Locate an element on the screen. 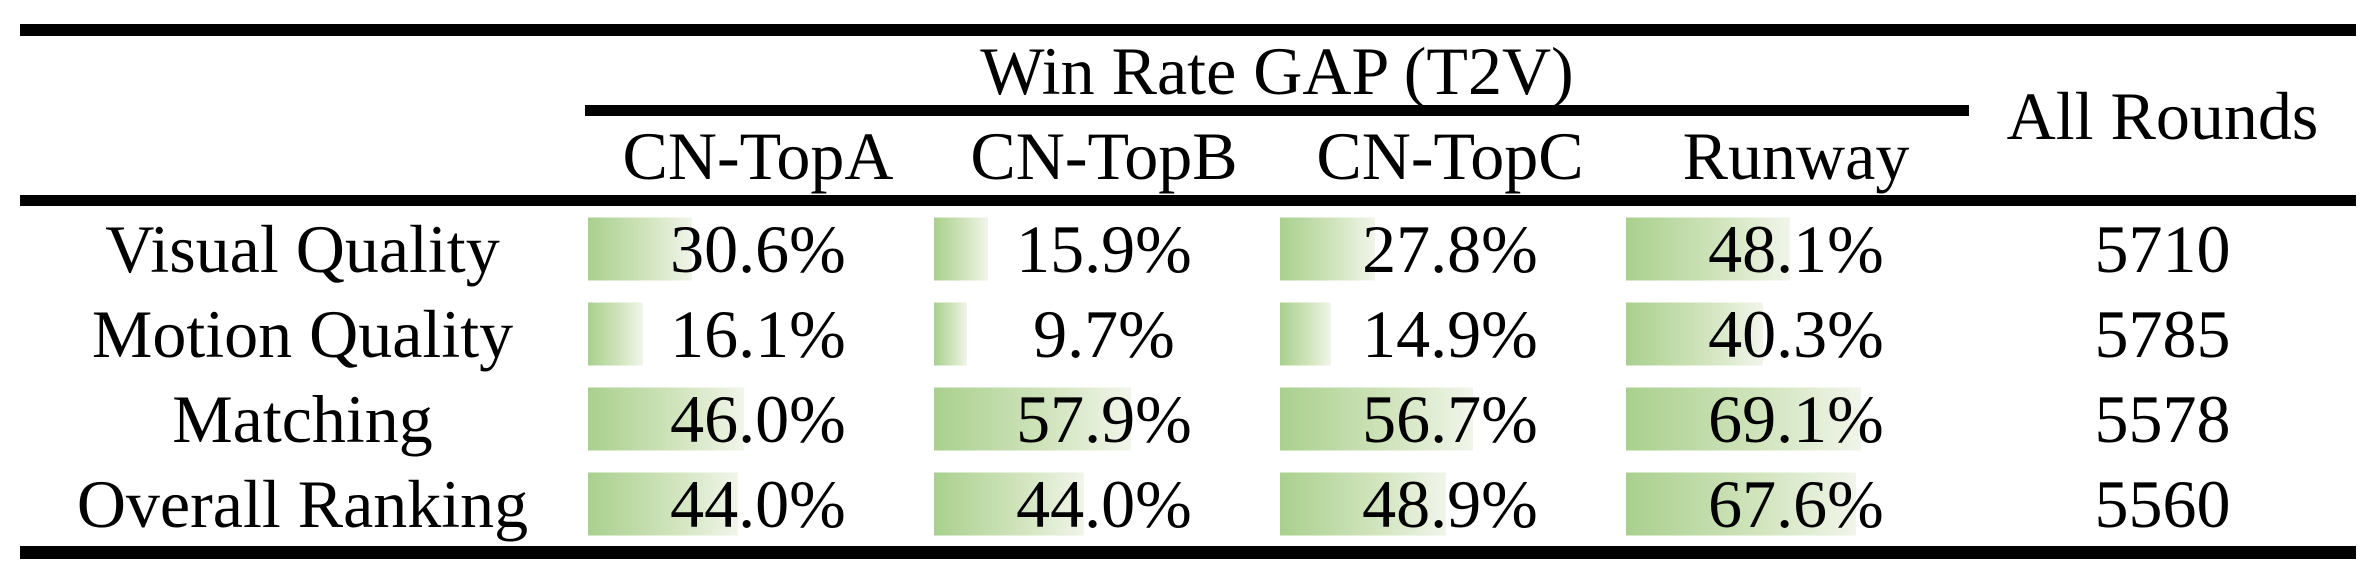  row-label-overall-ranking: Overall Ranking is located at coordinates (302, 503).